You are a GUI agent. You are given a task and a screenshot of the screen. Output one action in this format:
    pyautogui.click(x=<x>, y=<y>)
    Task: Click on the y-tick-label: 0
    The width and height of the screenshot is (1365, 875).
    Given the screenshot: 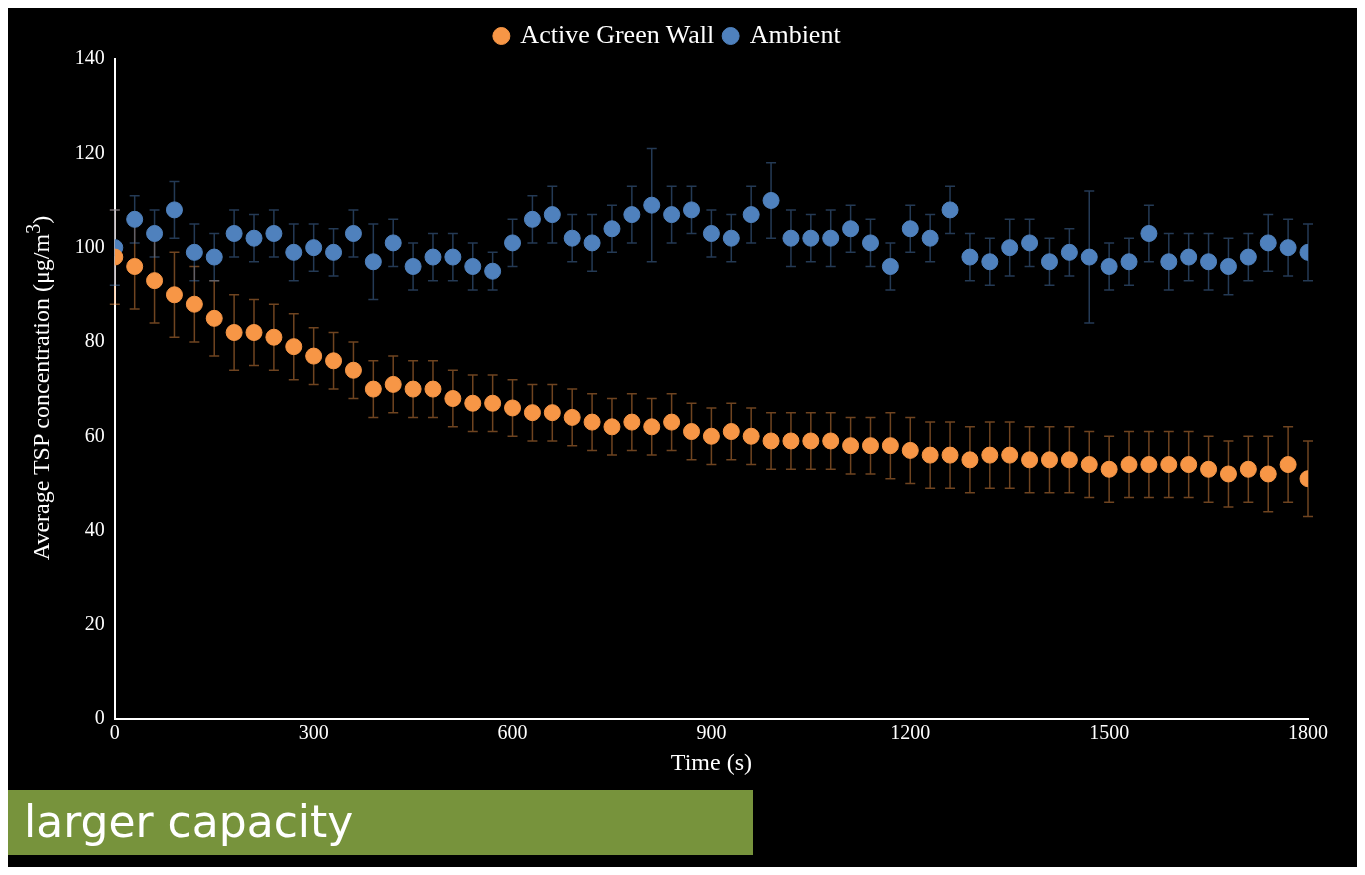 What is the action you would take?
    pyautogui.click(x=99, y=717)
    